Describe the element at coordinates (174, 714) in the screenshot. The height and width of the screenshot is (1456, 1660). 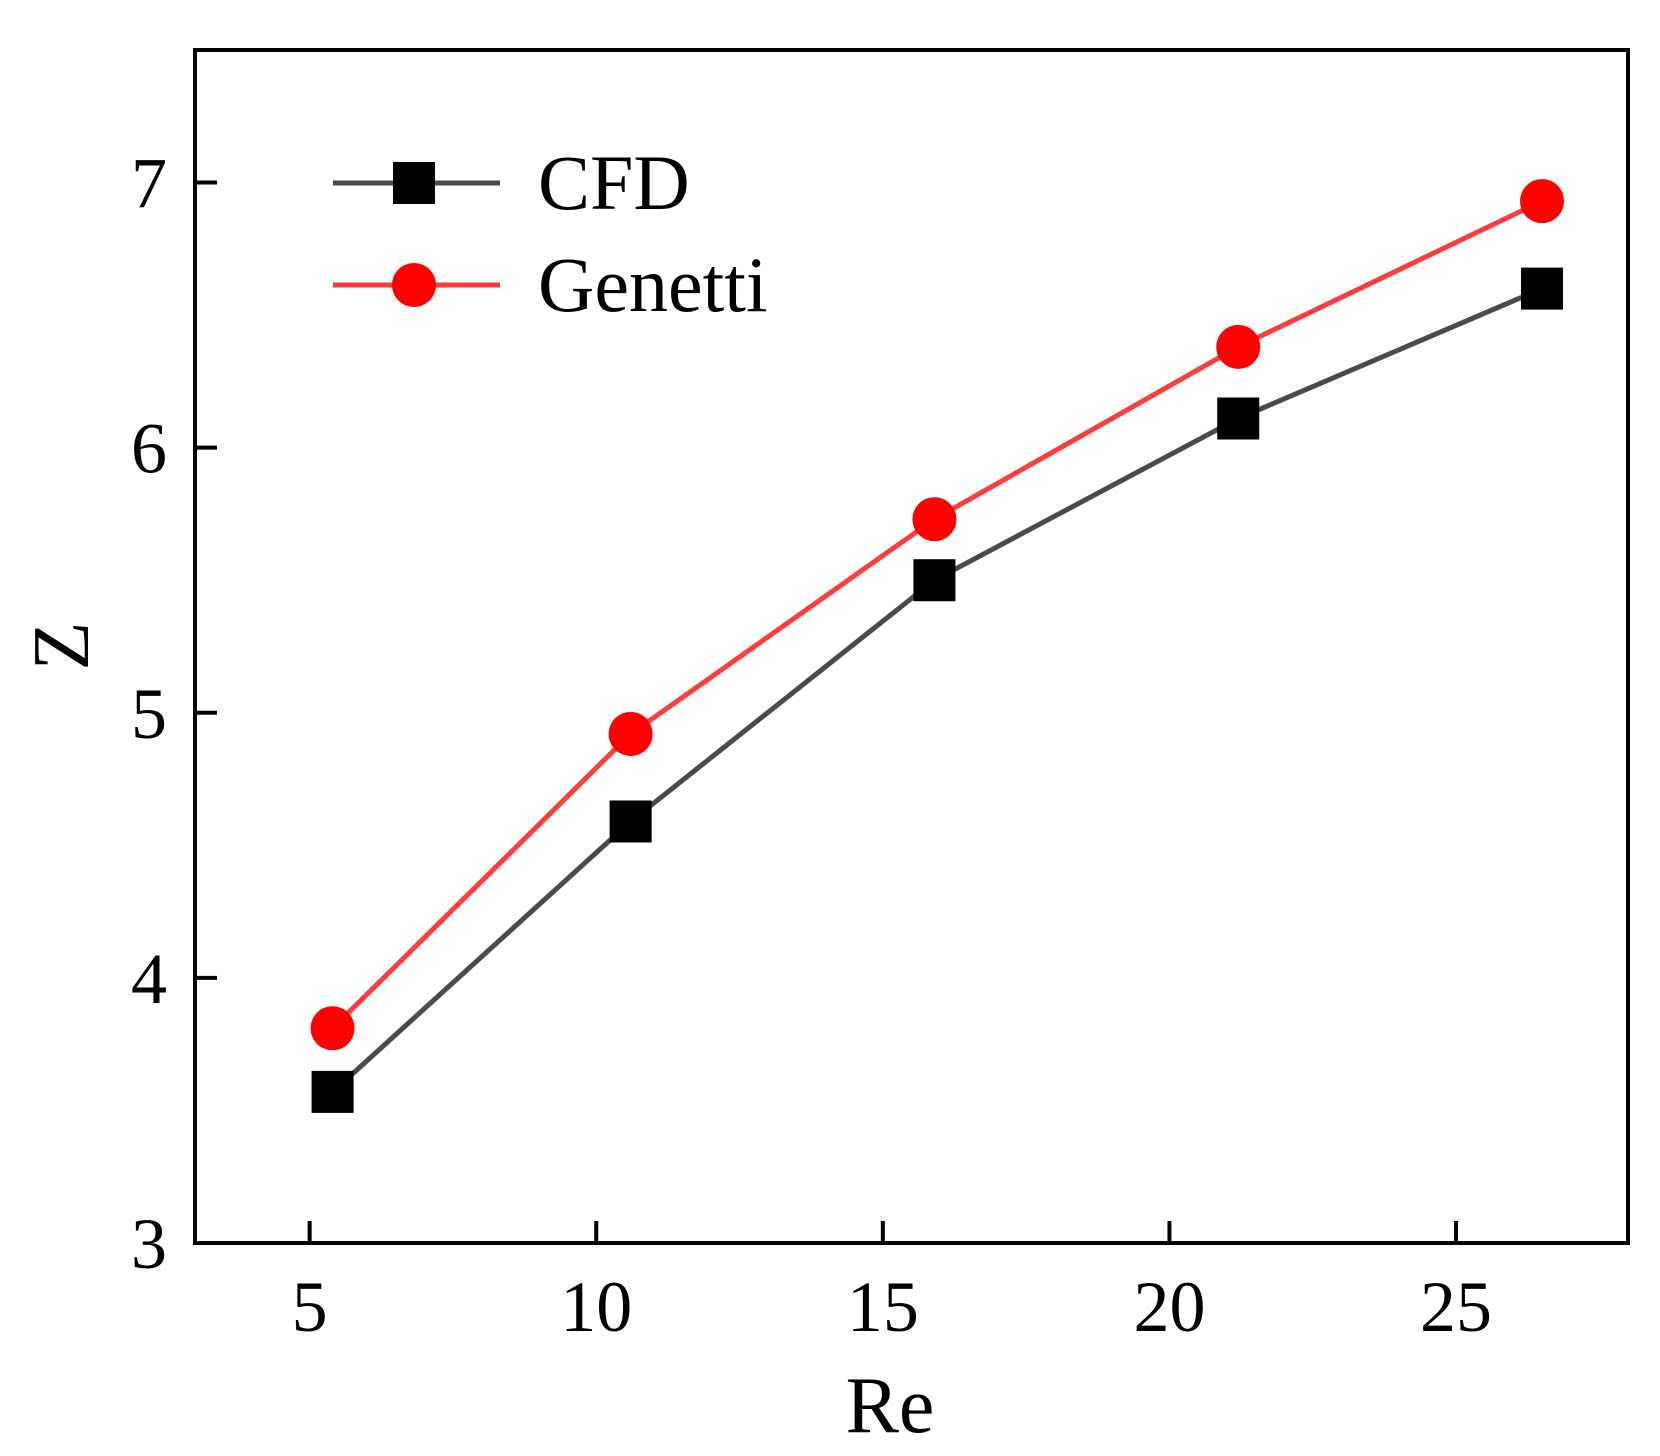
I see `y-axis: 3 4 5 6 7` at that location.